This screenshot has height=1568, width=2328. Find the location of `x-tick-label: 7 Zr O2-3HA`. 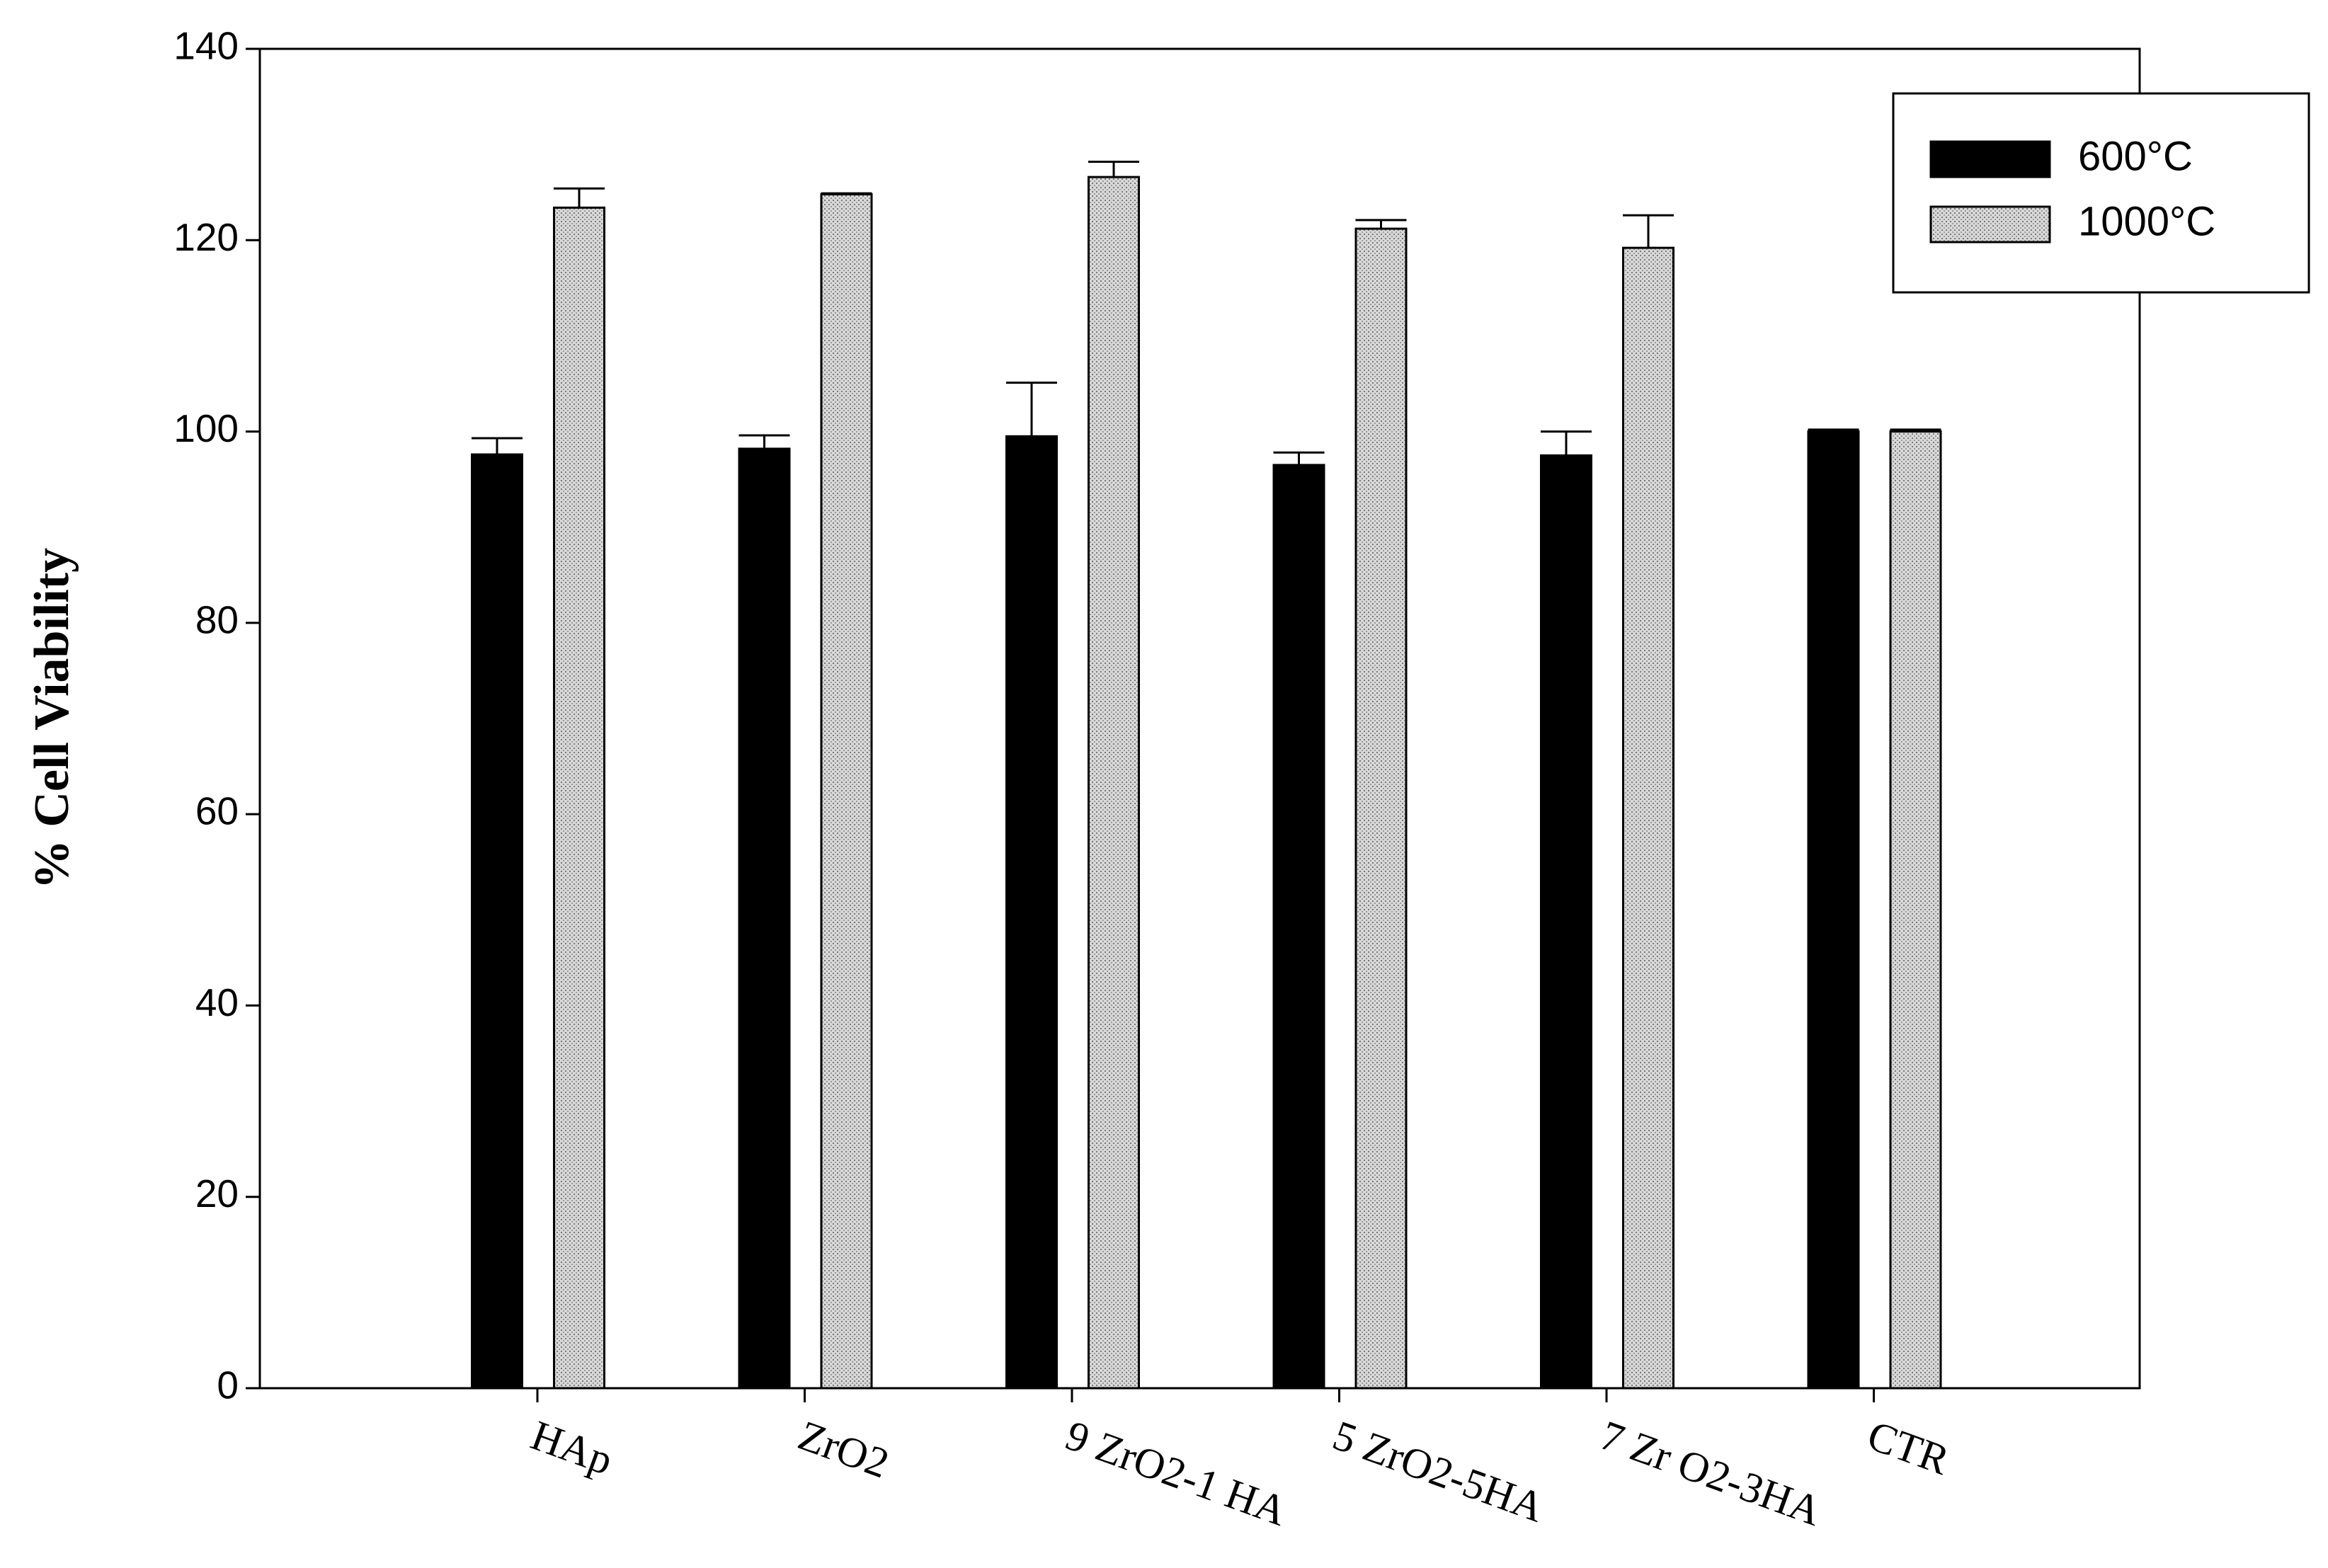

x-tick-label: 7 Zr O2-3HA is located at coordinates (1710, 1473).